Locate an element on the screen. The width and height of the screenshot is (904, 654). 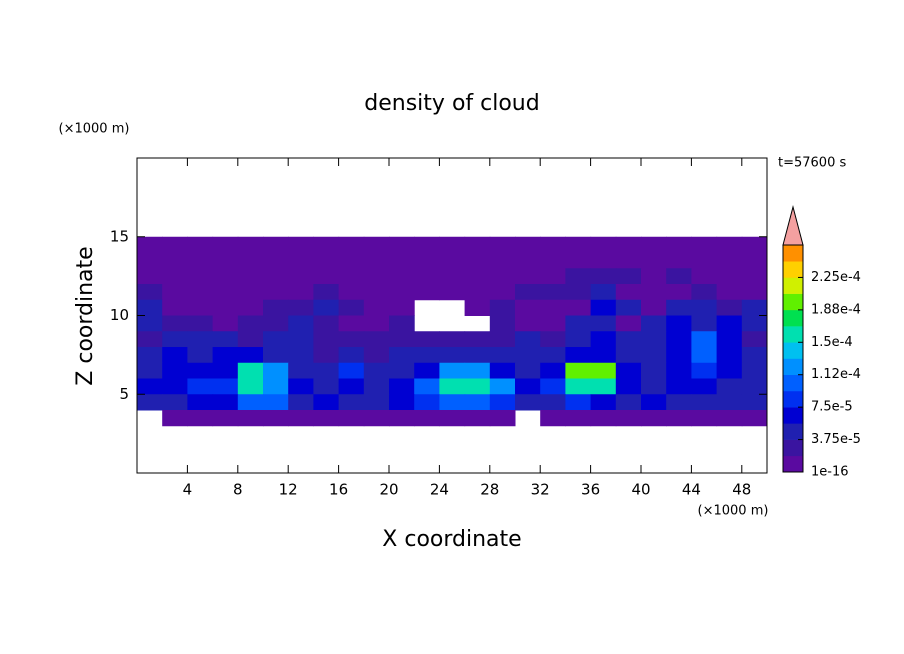
colorbar-tick-label: 2.25e-4 is located at coordinates (836, 277).